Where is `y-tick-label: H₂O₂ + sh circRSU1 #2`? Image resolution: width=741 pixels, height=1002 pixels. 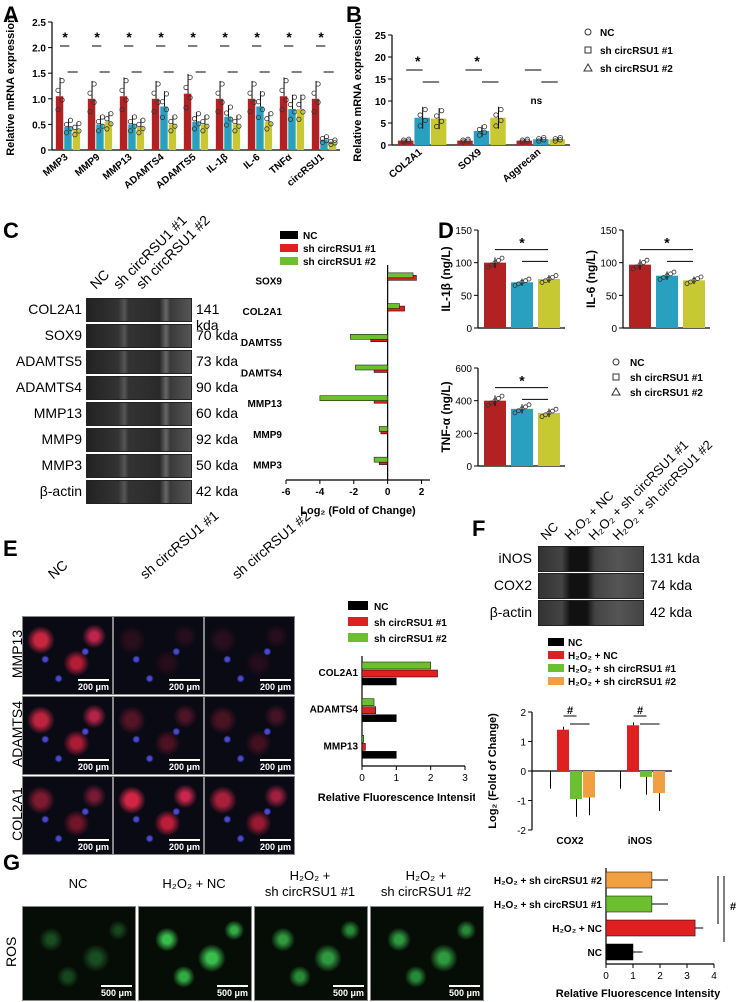
y-tick-label: H₂O₂ + sh circRSU1 #2 is located at coordinates (548, 881).